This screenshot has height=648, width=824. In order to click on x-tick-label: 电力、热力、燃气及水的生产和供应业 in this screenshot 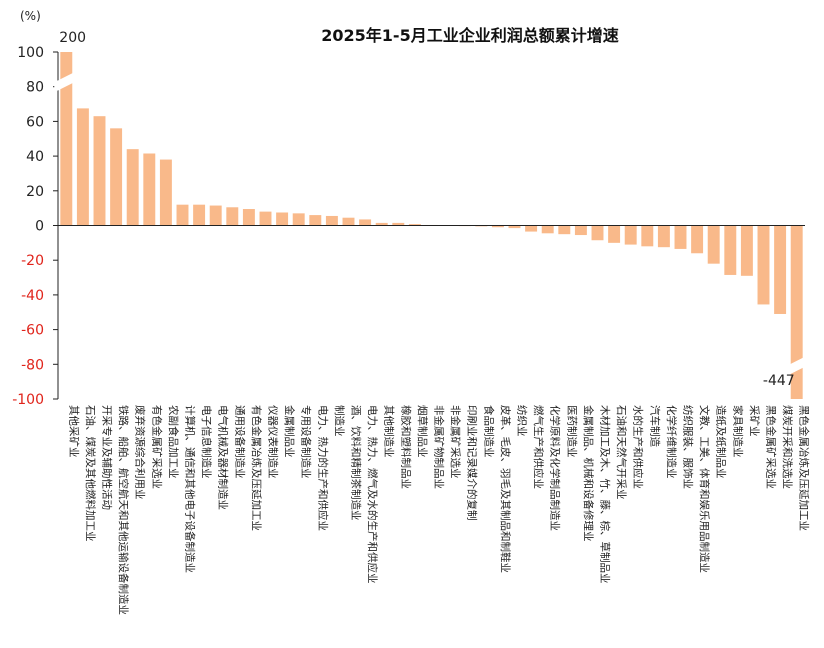, I will do `click(372, 494)`.